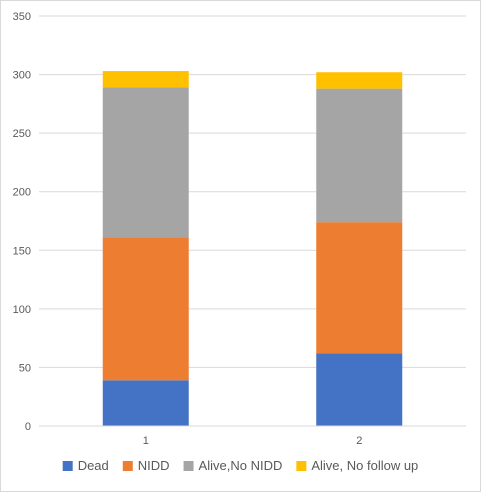 This screenshot has width=481, height=492. Describe the element at coordinates (364, 465) in the screenshot. I see `legend-label-alive-no-follow-up: Alive, No follow up` at that location.